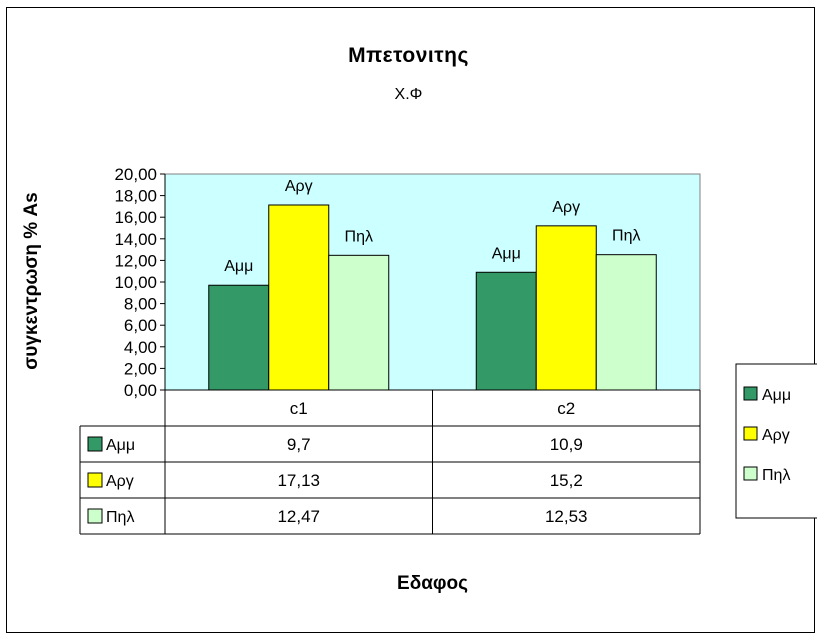  What do you see at coordinates (298, 516) in the screenshot?
I see `table-cell-value: 12,47` at bounding box center [298, 516].